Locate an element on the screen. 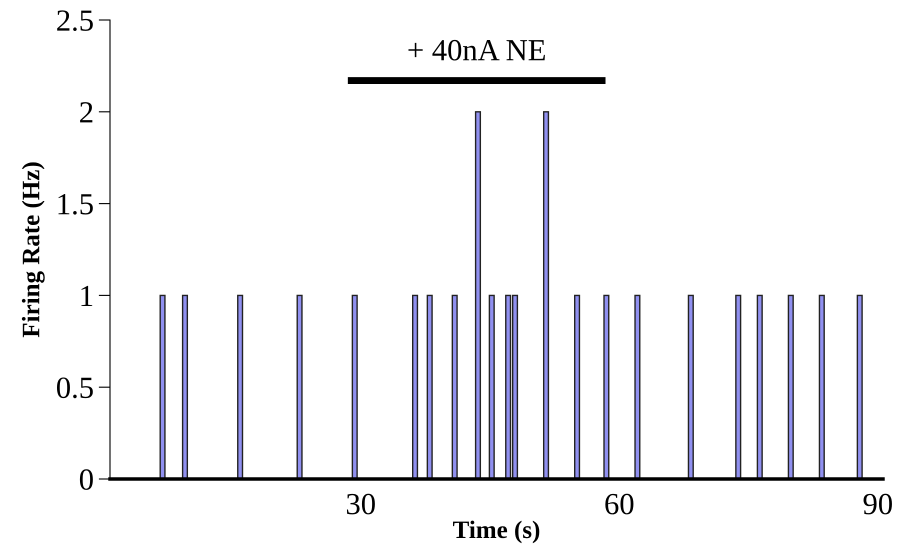 This screenshot has width=898, height=554. y-tick-label: 2 is located at coordinates (86, 112).